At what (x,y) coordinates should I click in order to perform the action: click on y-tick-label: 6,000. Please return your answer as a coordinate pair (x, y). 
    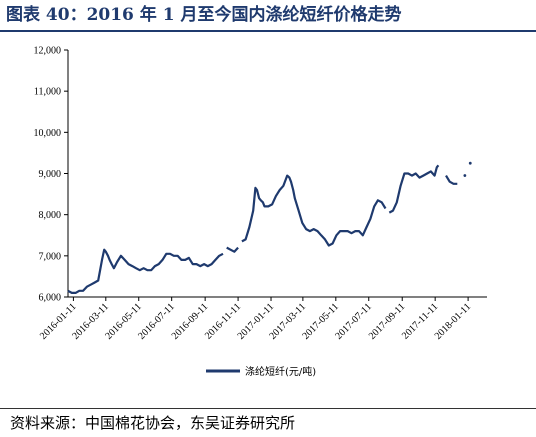
    Looking at the image, I should click on (50, 298).